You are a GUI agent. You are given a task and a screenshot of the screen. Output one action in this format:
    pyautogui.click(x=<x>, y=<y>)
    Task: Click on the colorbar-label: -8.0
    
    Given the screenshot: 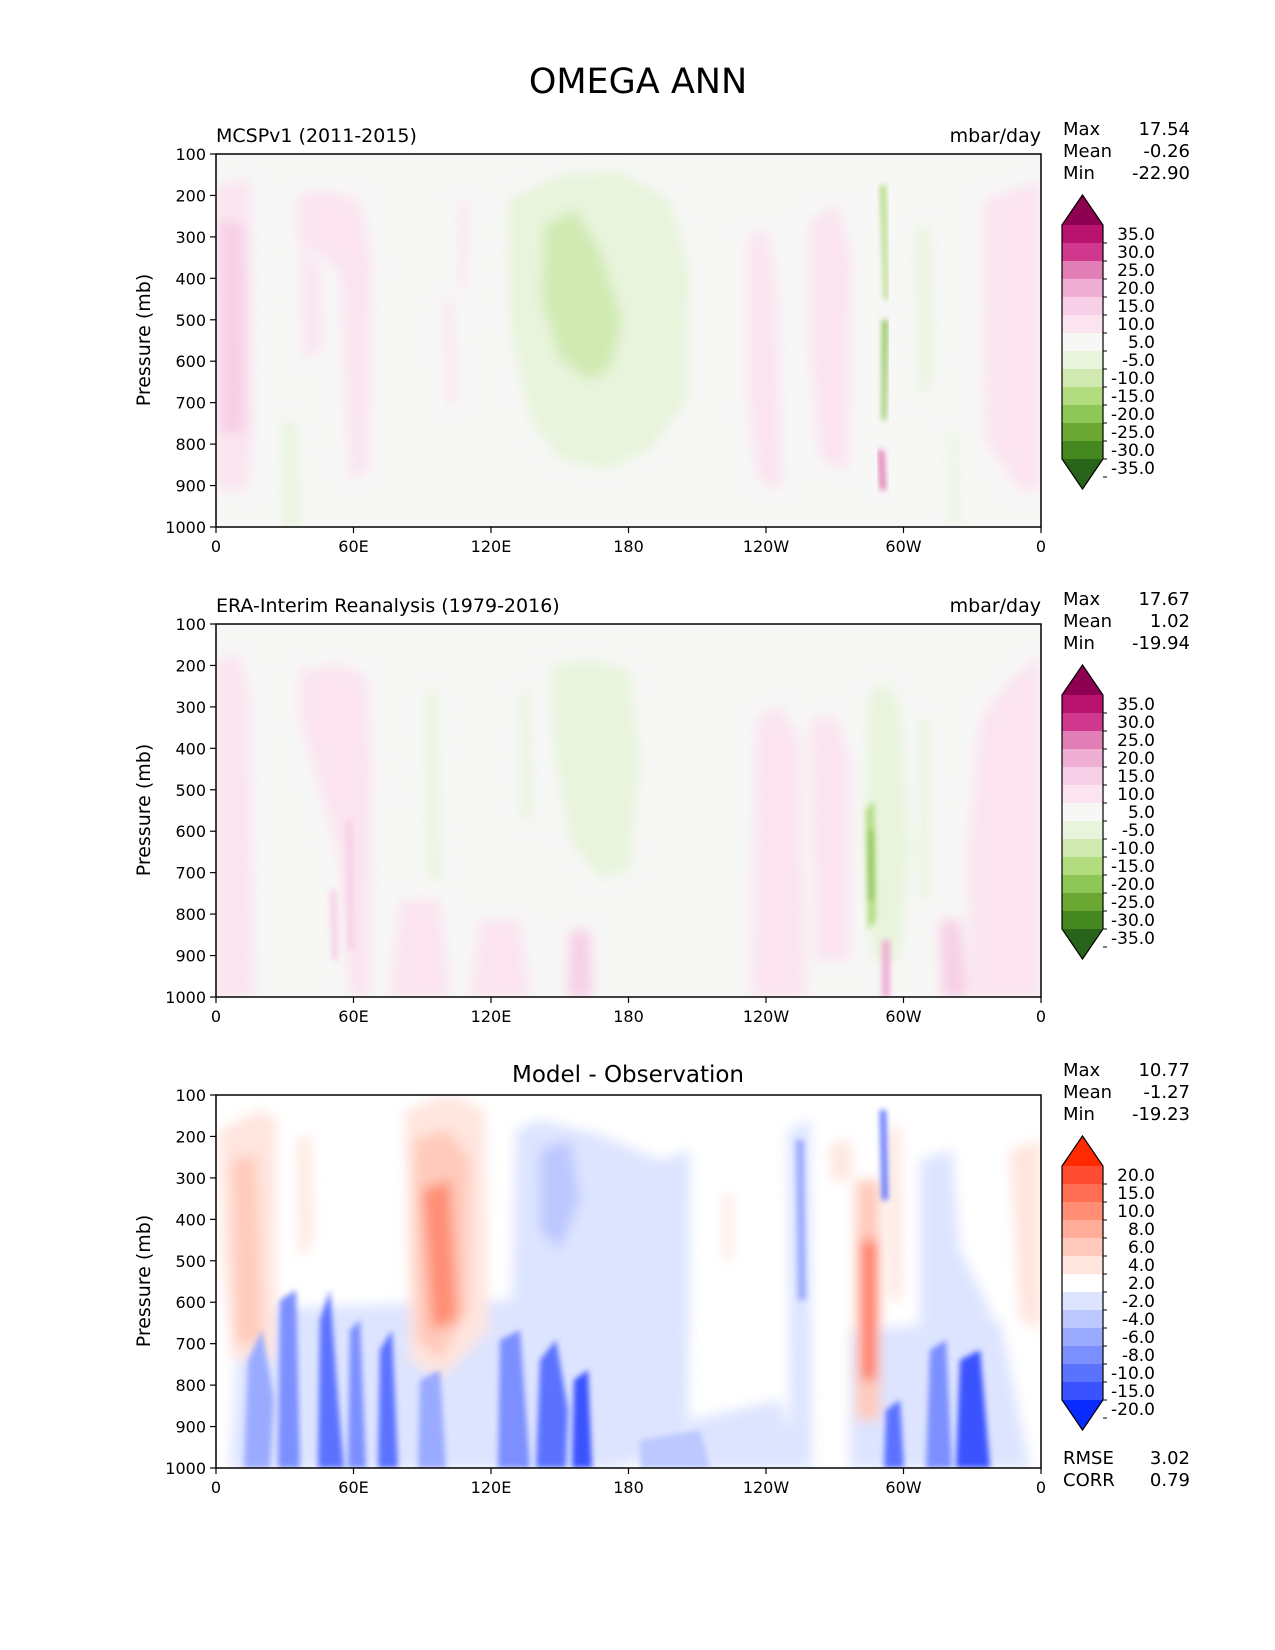 What is the action you would take?
    pyautogui.click(x=1138, y=1356)
    